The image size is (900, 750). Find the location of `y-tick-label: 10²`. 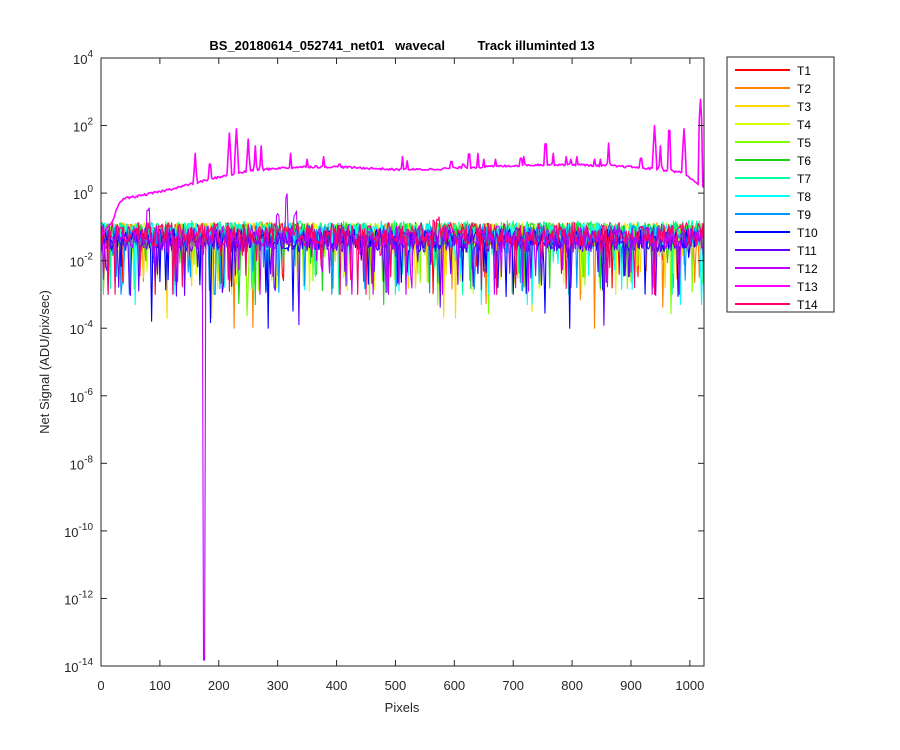

y-tick-label: 10² is located at coordinates (83, 126).